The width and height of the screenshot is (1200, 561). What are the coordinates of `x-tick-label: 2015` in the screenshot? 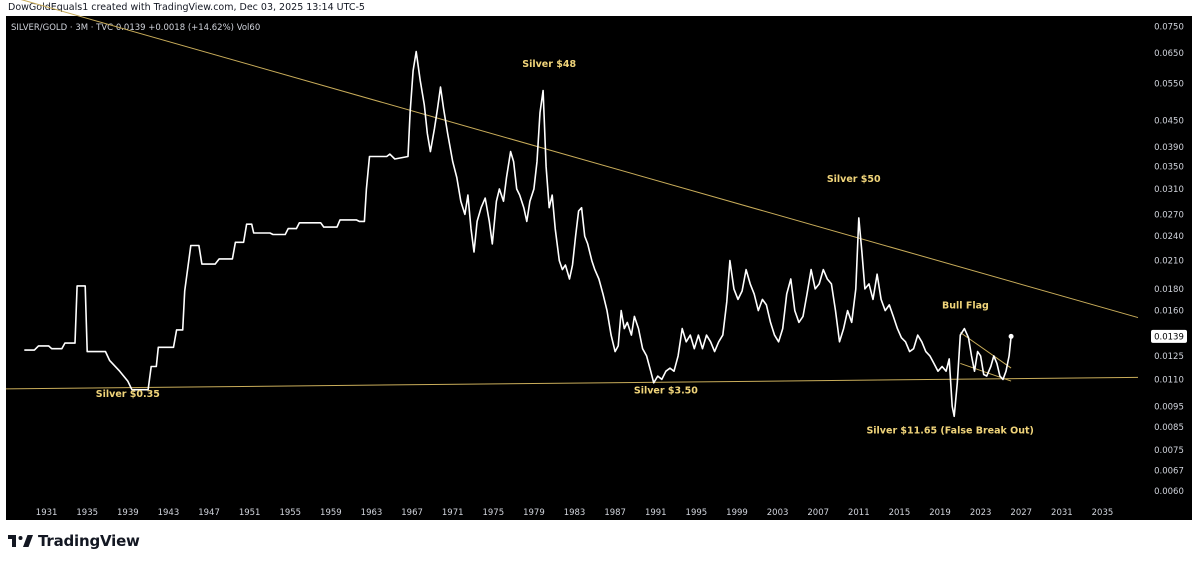 It's located at (900, 513).